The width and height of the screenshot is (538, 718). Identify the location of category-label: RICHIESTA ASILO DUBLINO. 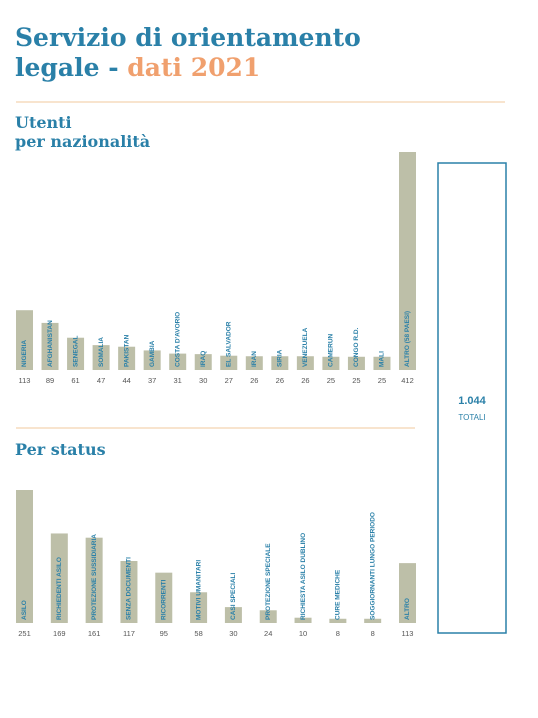
(303, 576).